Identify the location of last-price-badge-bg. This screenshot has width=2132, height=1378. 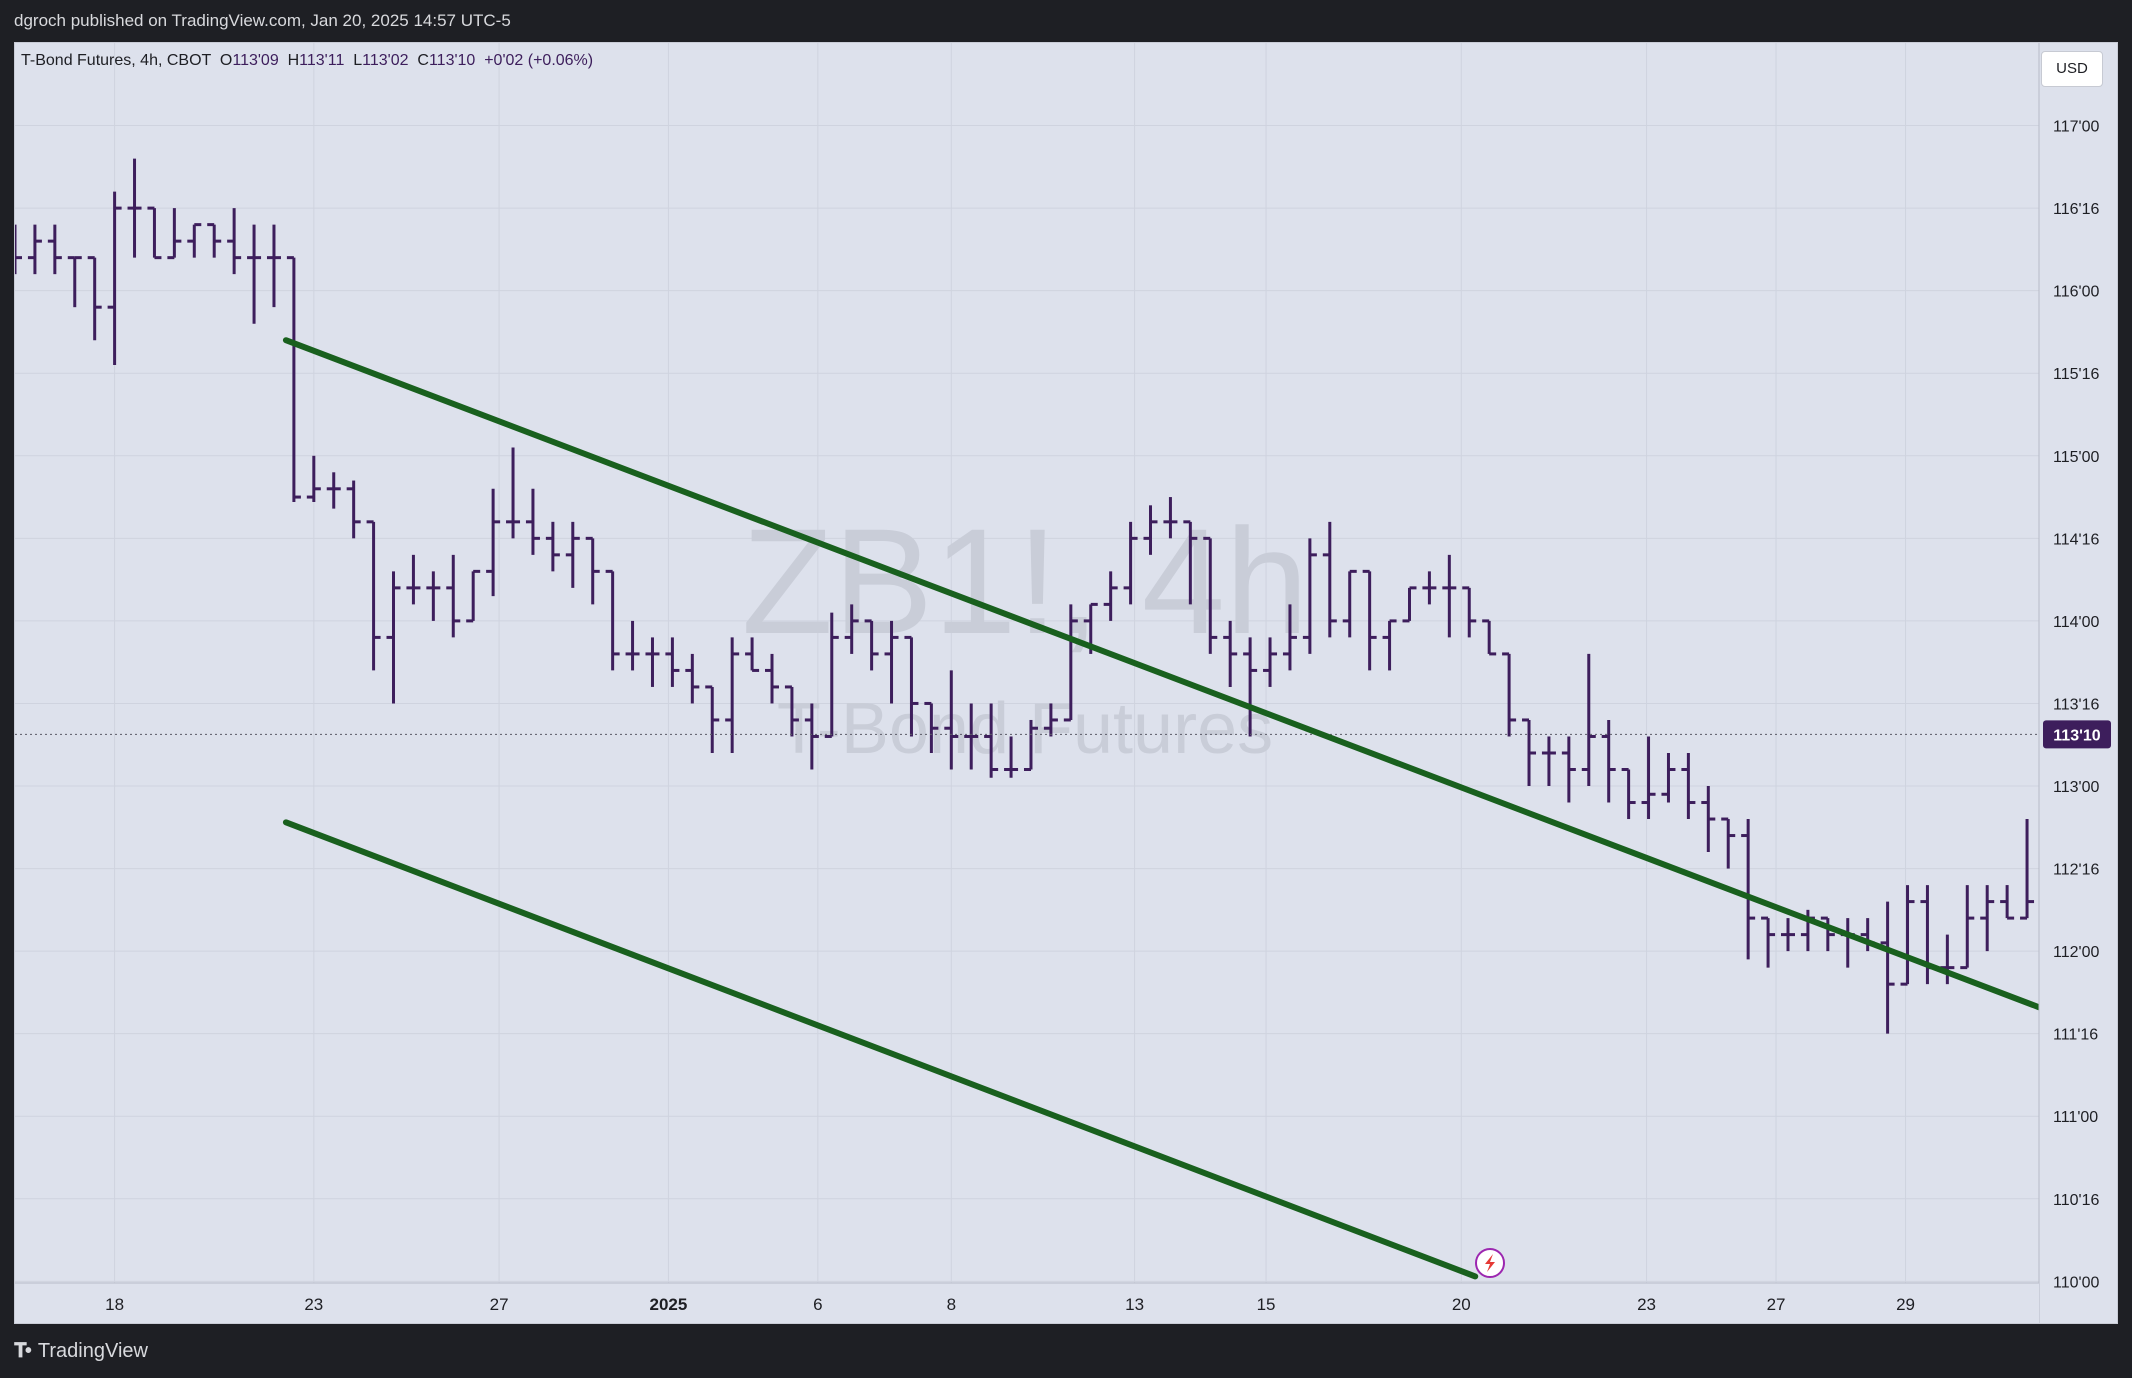
(2077, 734).